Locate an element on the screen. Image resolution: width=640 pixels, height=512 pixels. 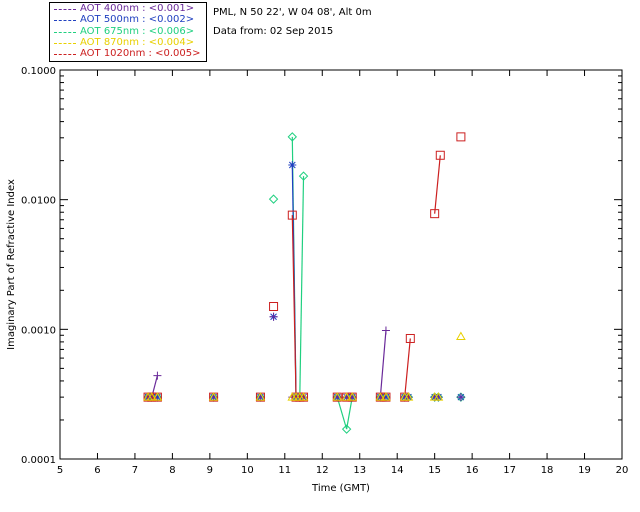
date-info: Data from: 02 Sep 2015 is located at coordinates (273, 31).